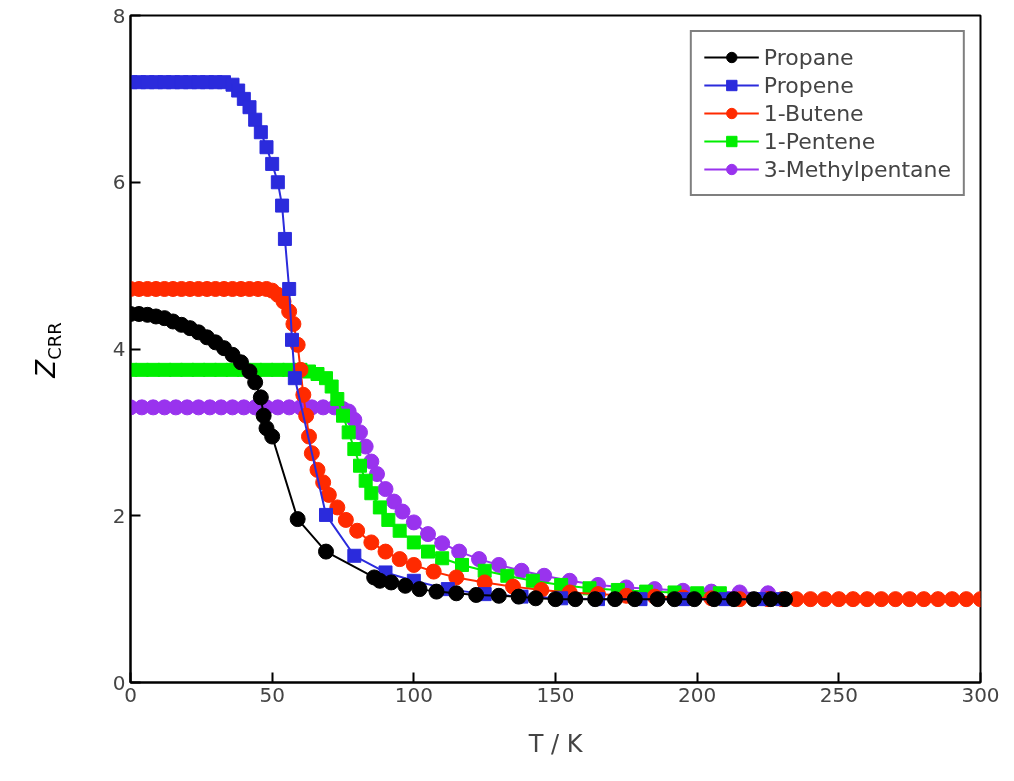 This screenshot has width=1014, height=781. I want to click on legend-label: Propene, so click(808, 85).